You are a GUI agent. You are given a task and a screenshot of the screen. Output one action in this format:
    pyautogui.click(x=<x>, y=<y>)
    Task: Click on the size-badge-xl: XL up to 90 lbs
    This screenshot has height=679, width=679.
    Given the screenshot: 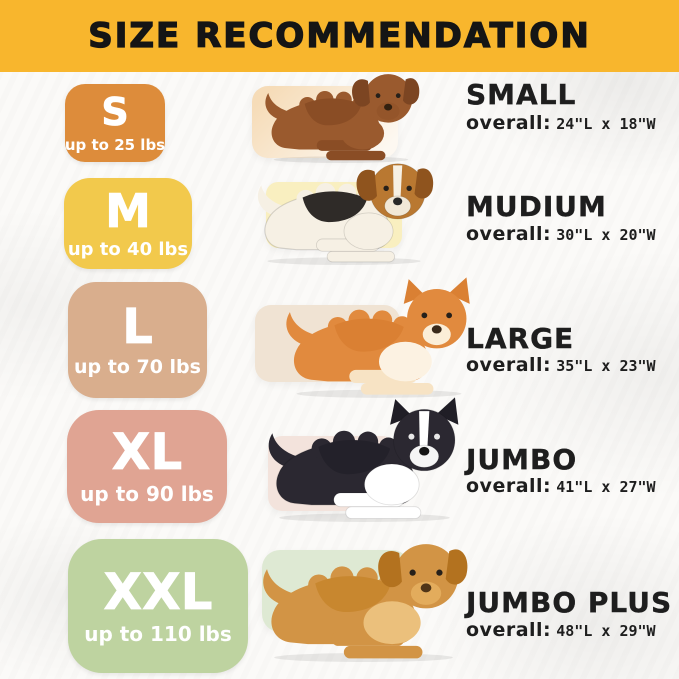 What is the action you would take?
    pyautogui.click(x=147, y=466)
    